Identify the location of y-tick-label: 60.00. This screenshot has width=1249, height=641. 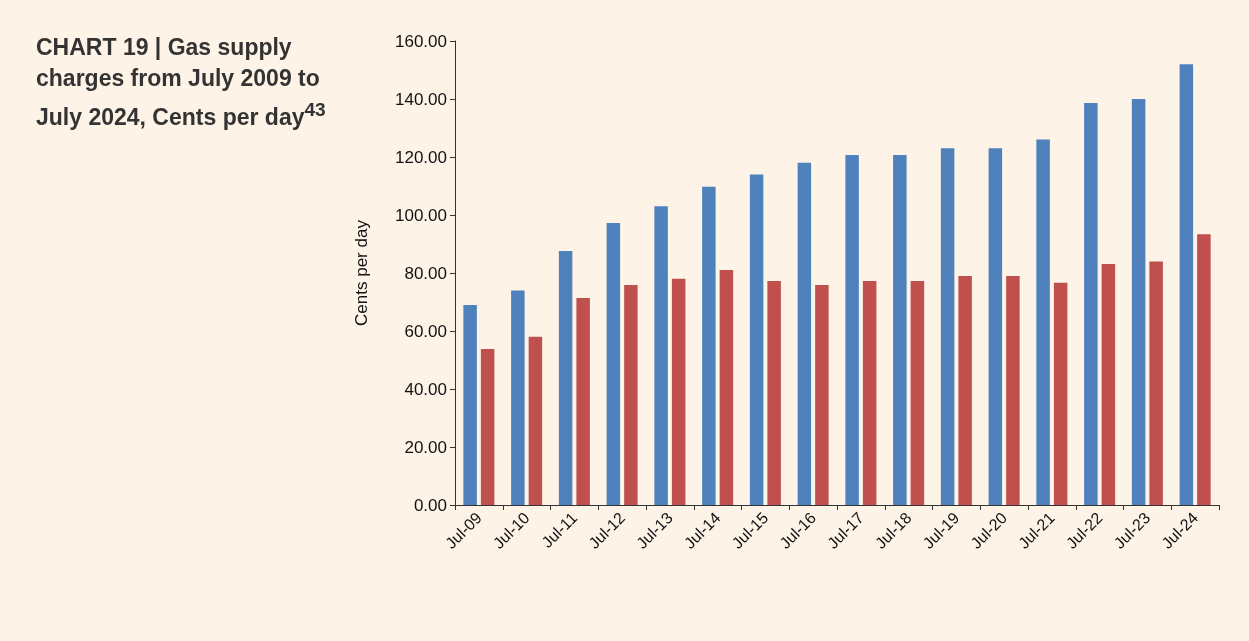
(425, 331).